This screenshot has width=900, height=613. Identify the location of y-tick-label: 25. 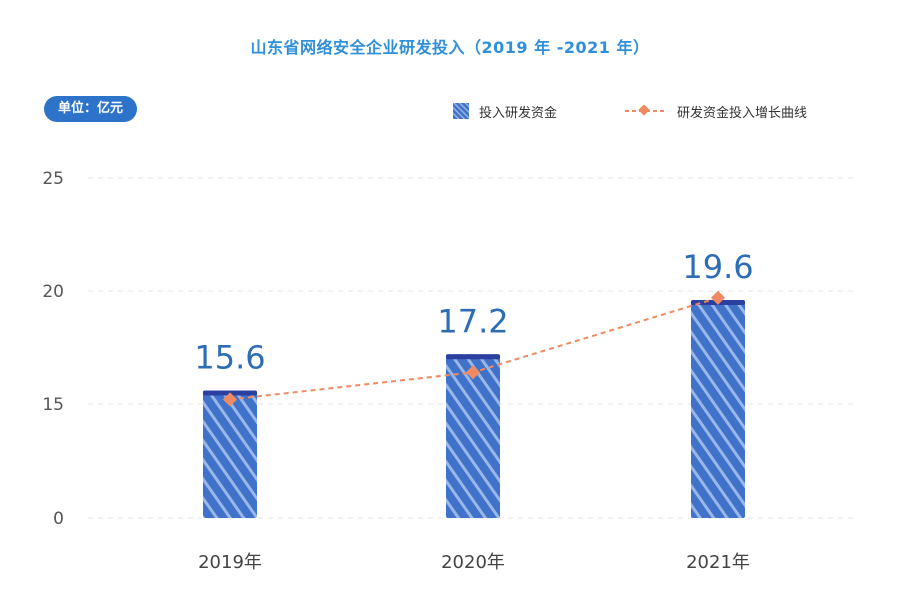
(53, 179).